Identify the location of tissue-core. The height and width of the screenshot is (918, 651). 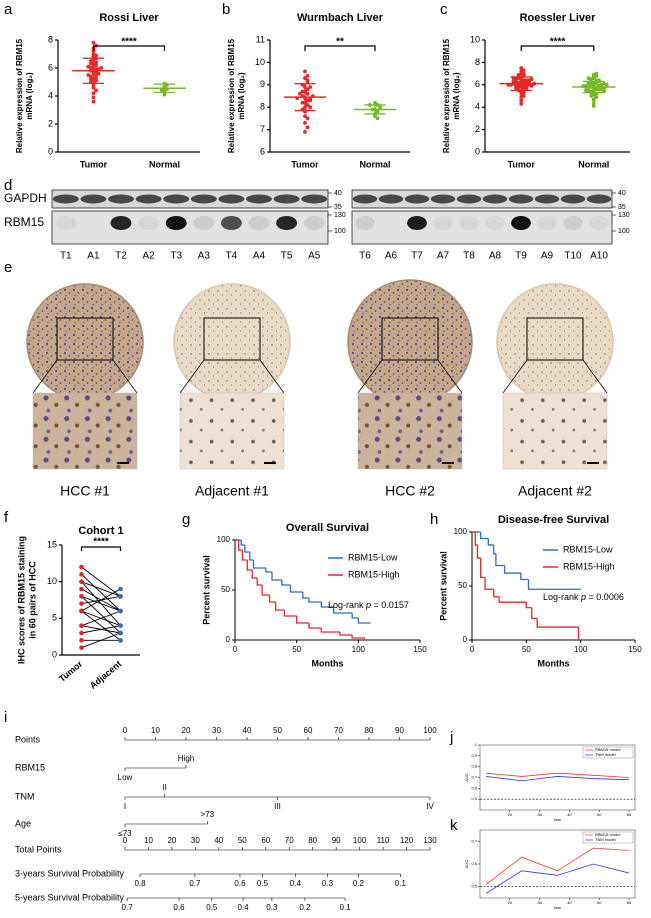
(555, 342).